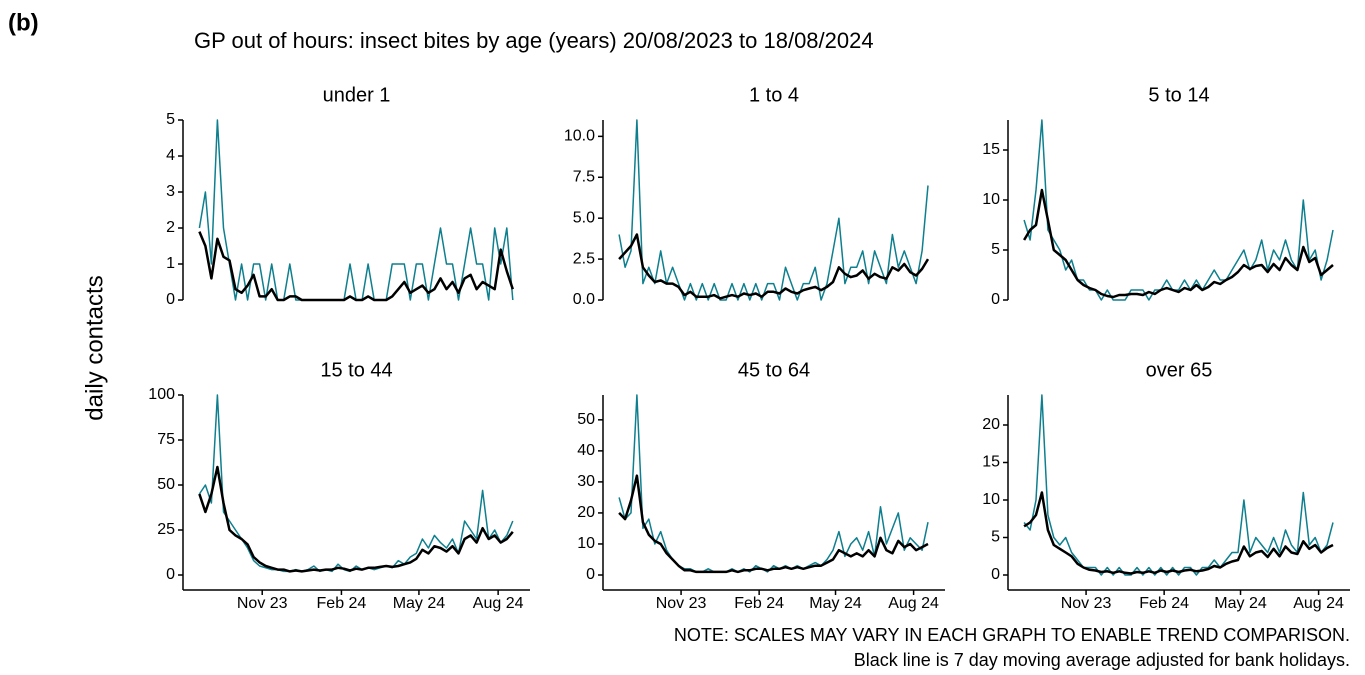 The height and width of the screenshot is (675, 1365). What do you see at coordinates (586, 450) in the screenshot?
I see `y-tick-label: 40` at bounding box center [586, 450].